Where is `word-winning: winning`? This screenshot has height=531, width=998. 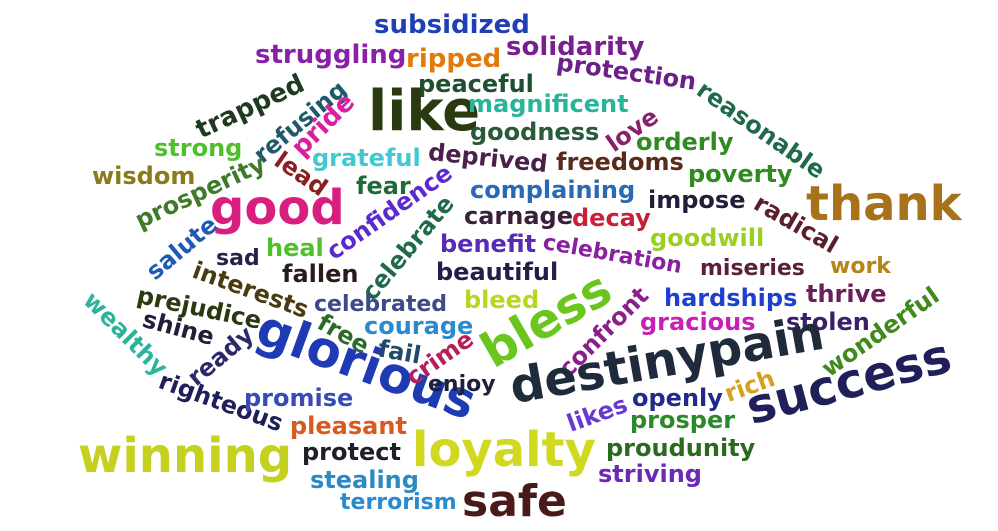 word-winning: winning is located at coordinates (185, 456).